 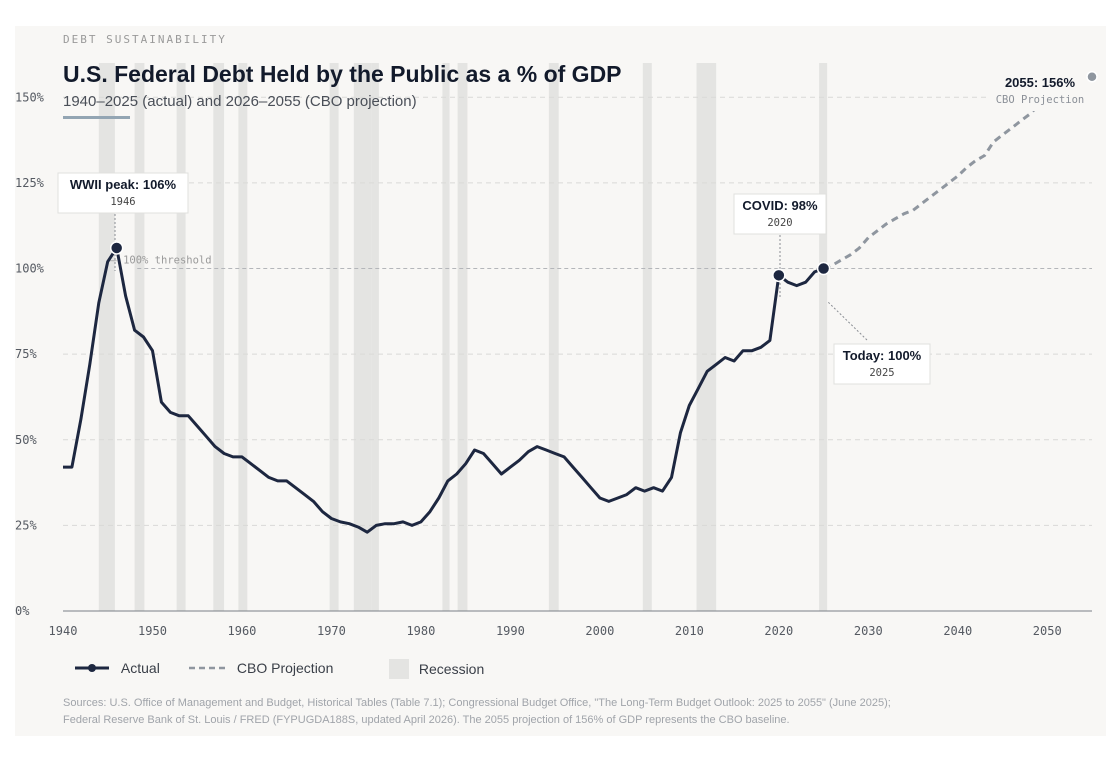 What do you see at coordinates (510, 631) in the screenshot?
I see `x-tick-label: 1990` at bounding box center [510, 631].